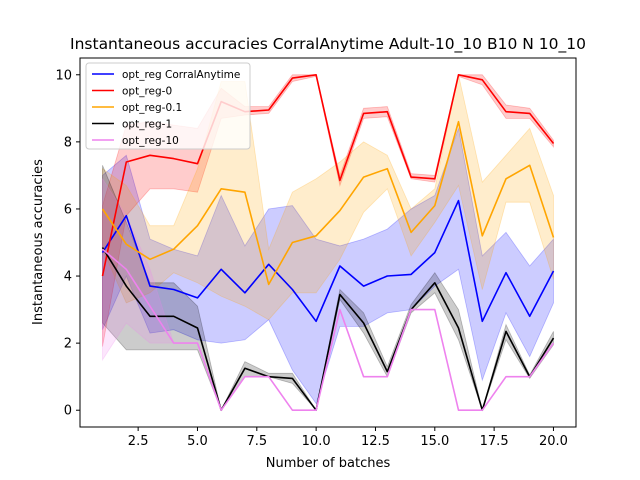 Image resolution: width=640 pixels, height=480 pixels. I want to click on x-axis-title: Number of batches, so click(328, 463).